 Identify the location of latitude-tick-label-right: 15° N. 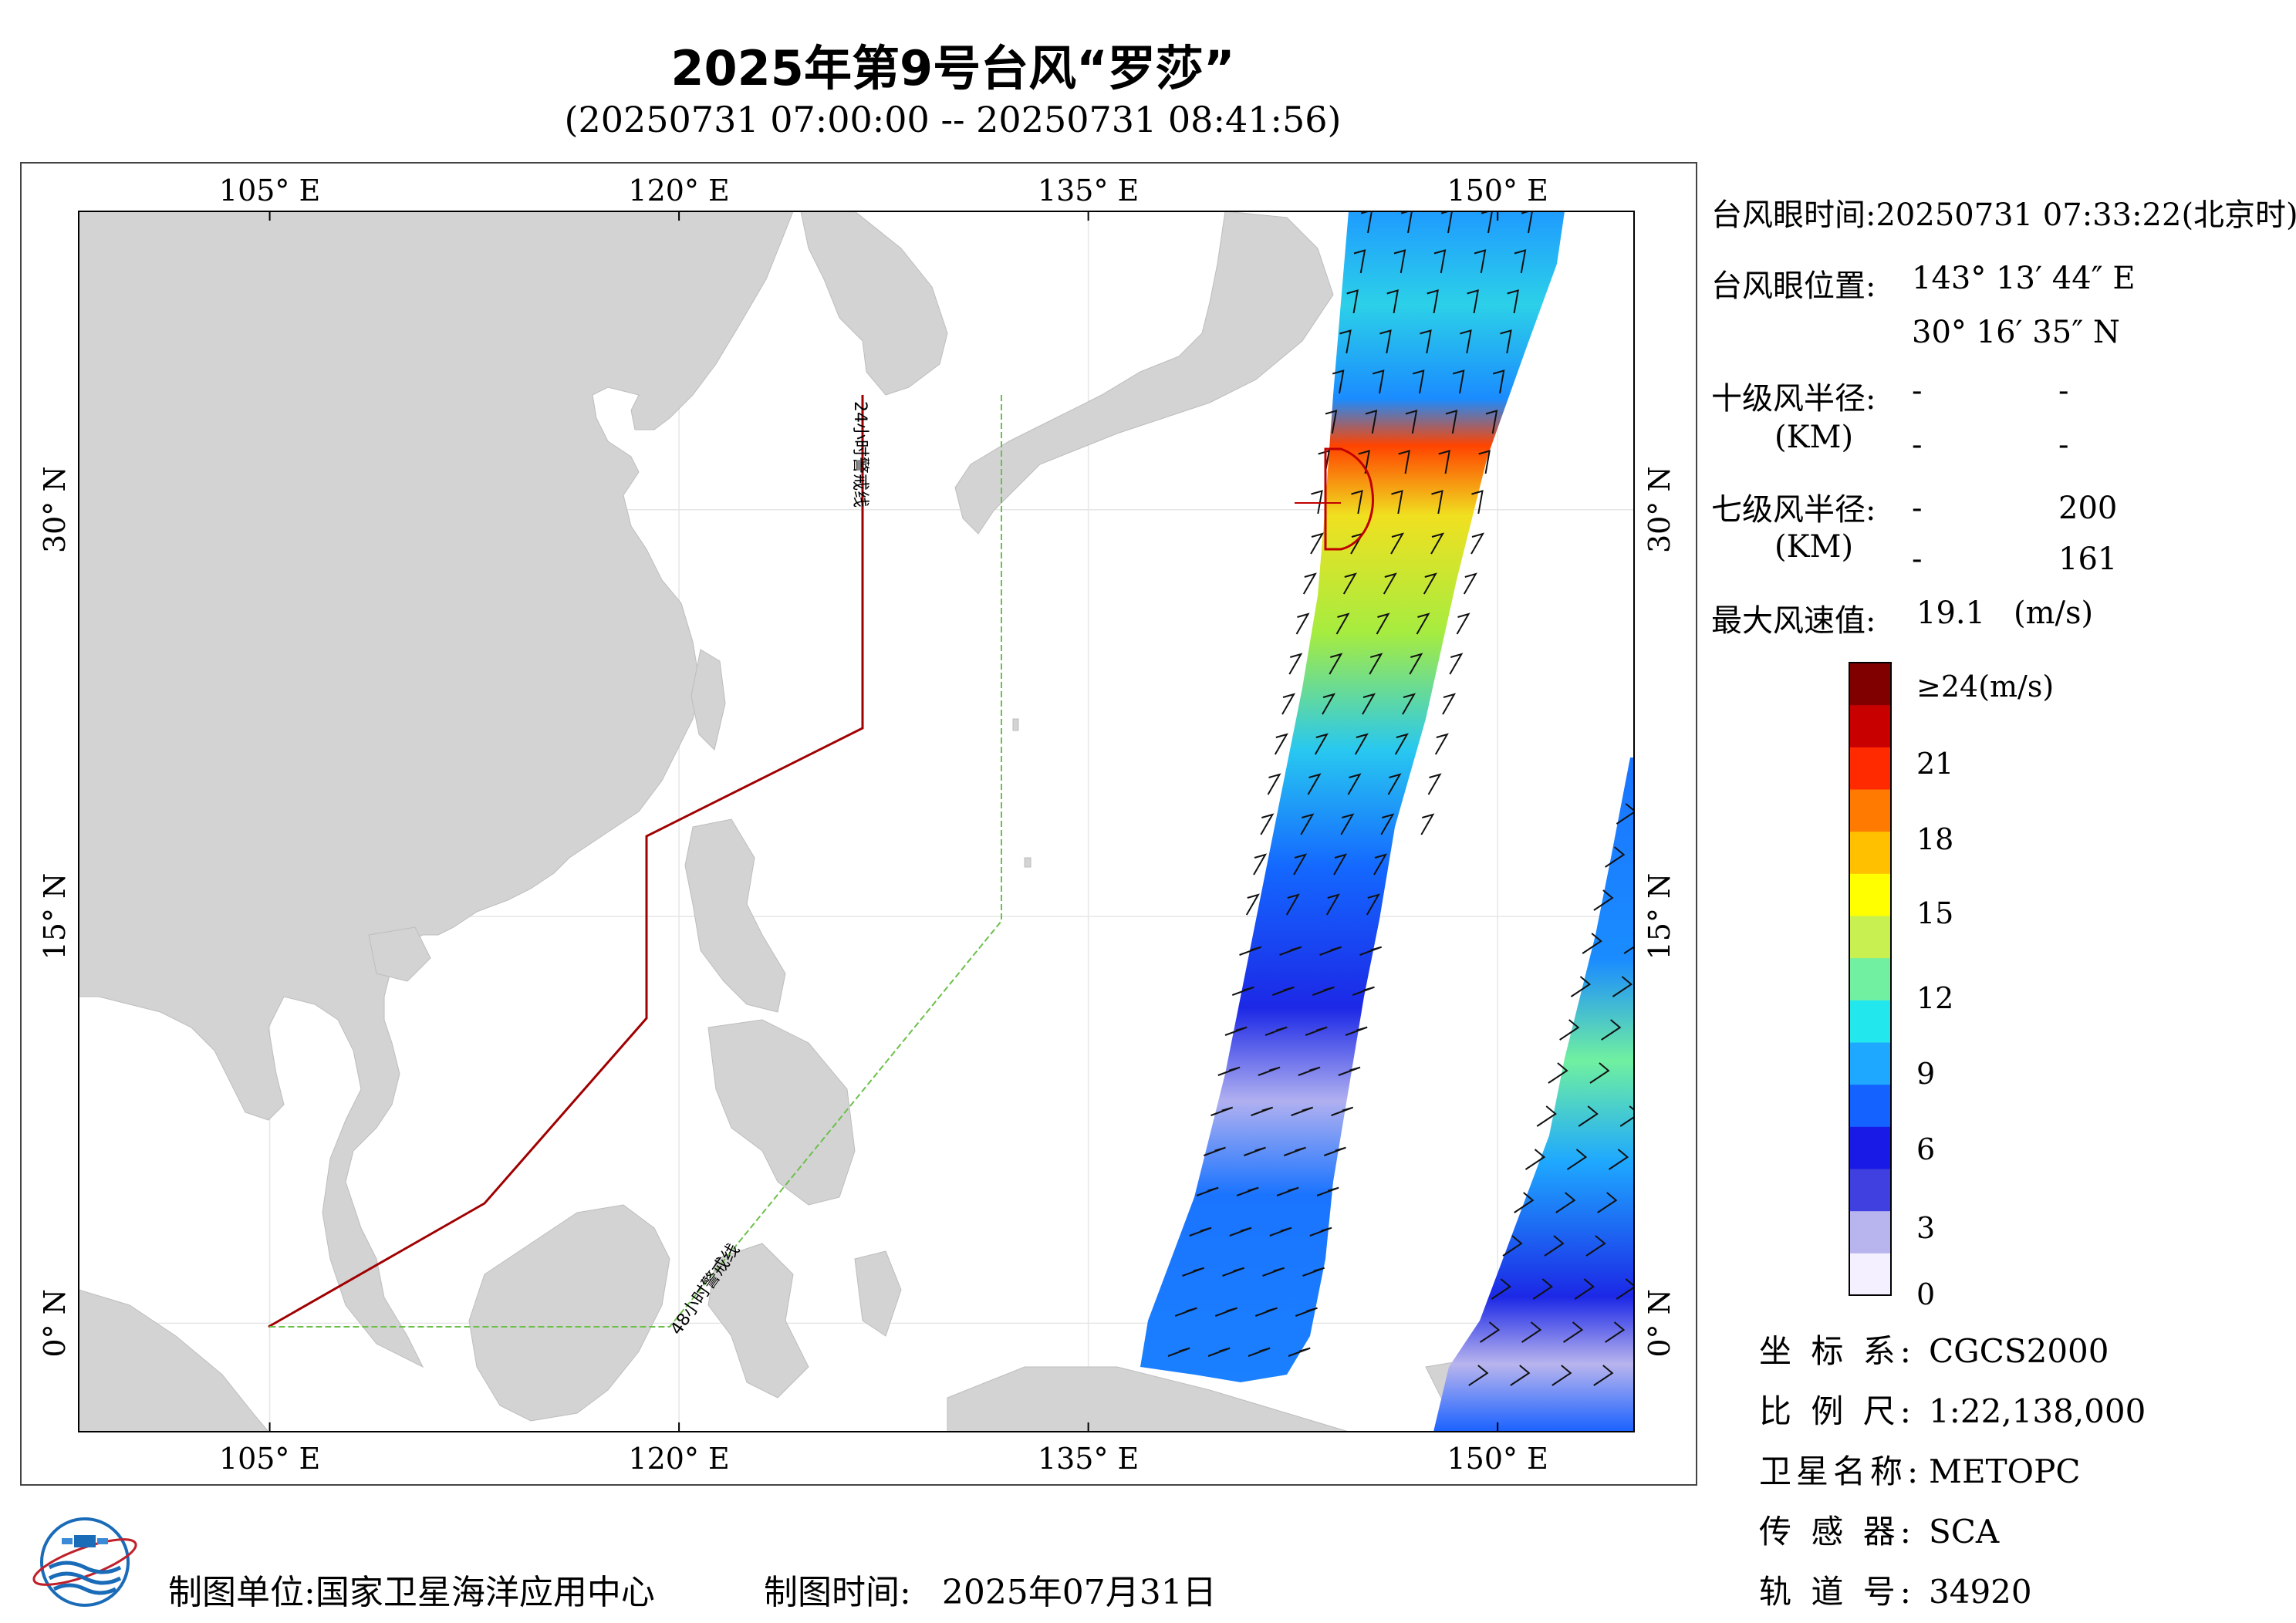
(1659, 916).